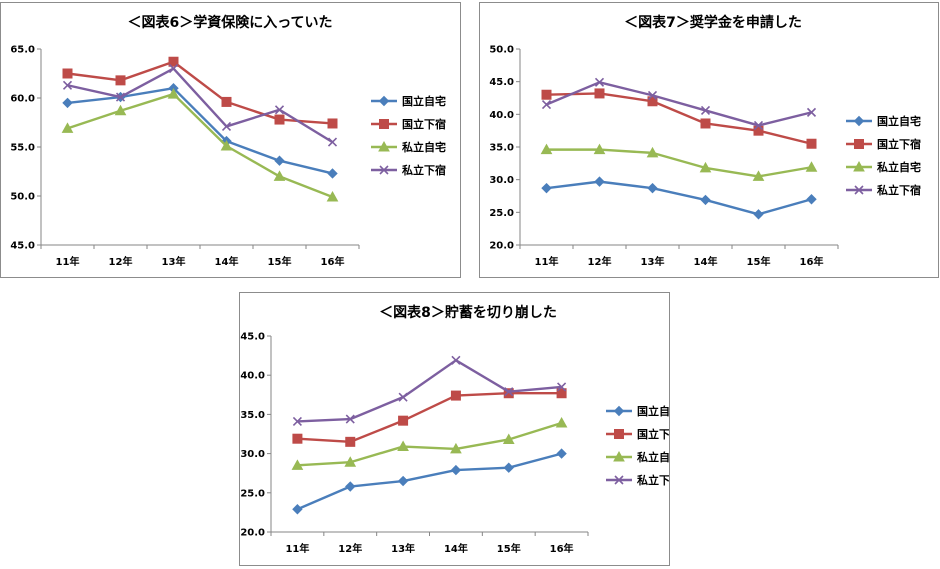 The height and width of the screenshot is (569, 940). What do you see at coordinates (501, 50) in the screenshot?
I see `y-tick-label: 50.0` at bounding box center [501, 50].